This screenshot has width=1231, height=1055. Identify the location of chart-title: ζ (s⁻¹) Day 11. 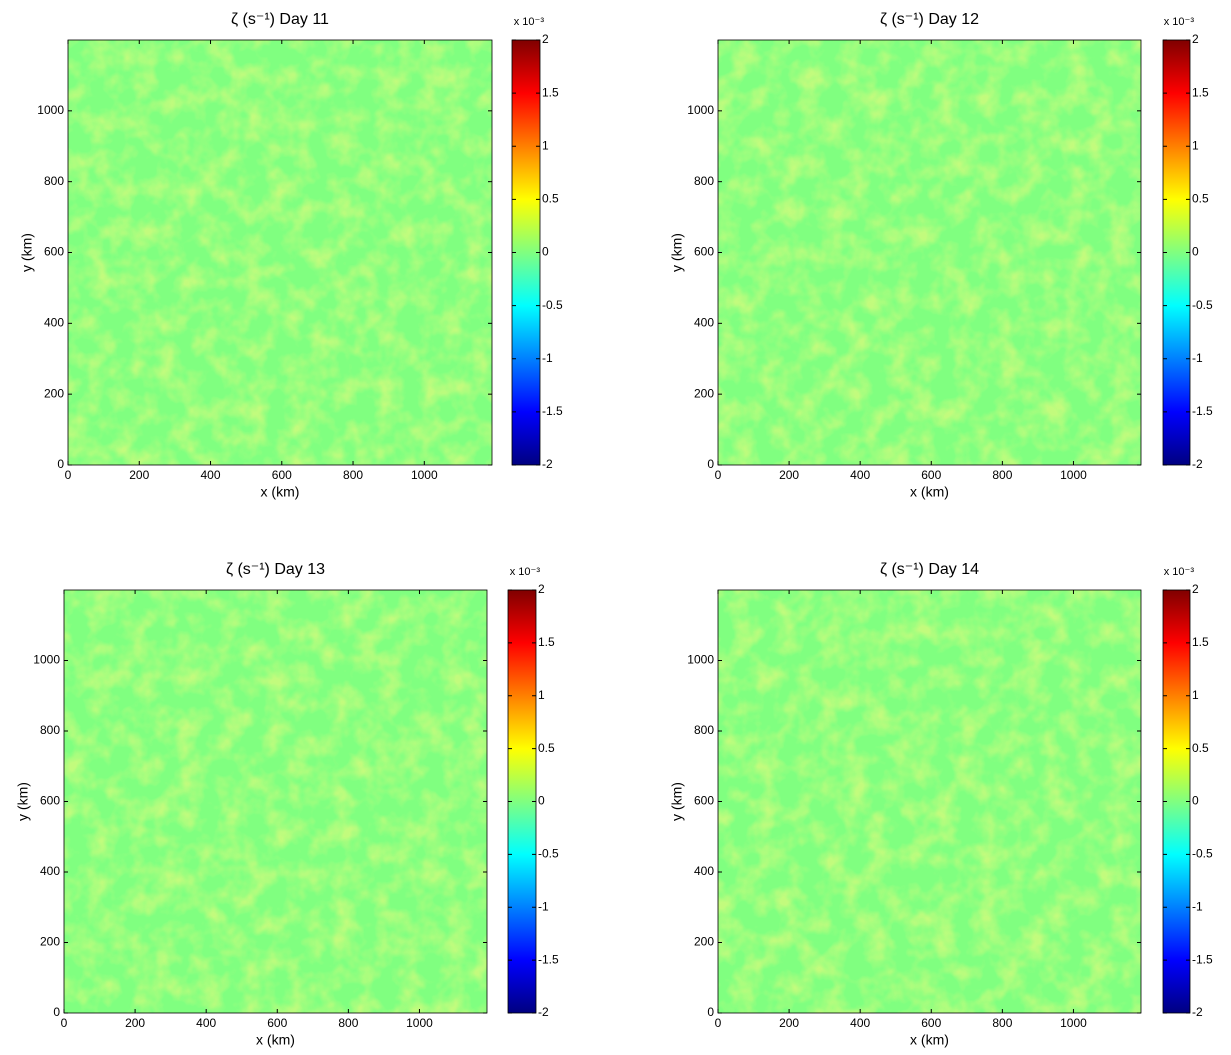
(280, 19).